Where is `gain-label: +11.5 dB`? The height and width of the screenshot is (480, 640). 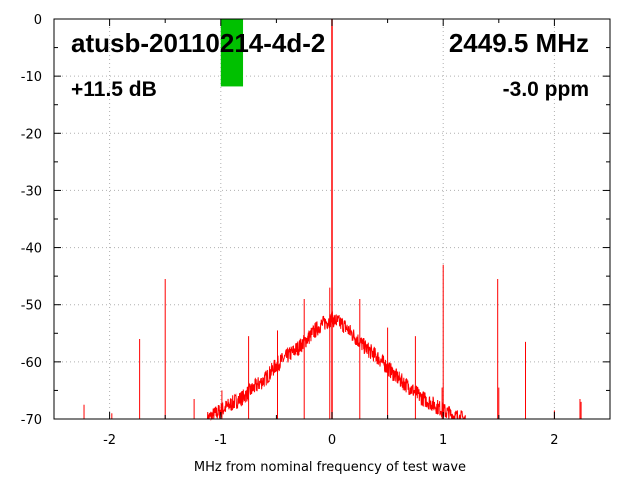 gain-label: +11.5 dB is located at coordinates (114, 89).